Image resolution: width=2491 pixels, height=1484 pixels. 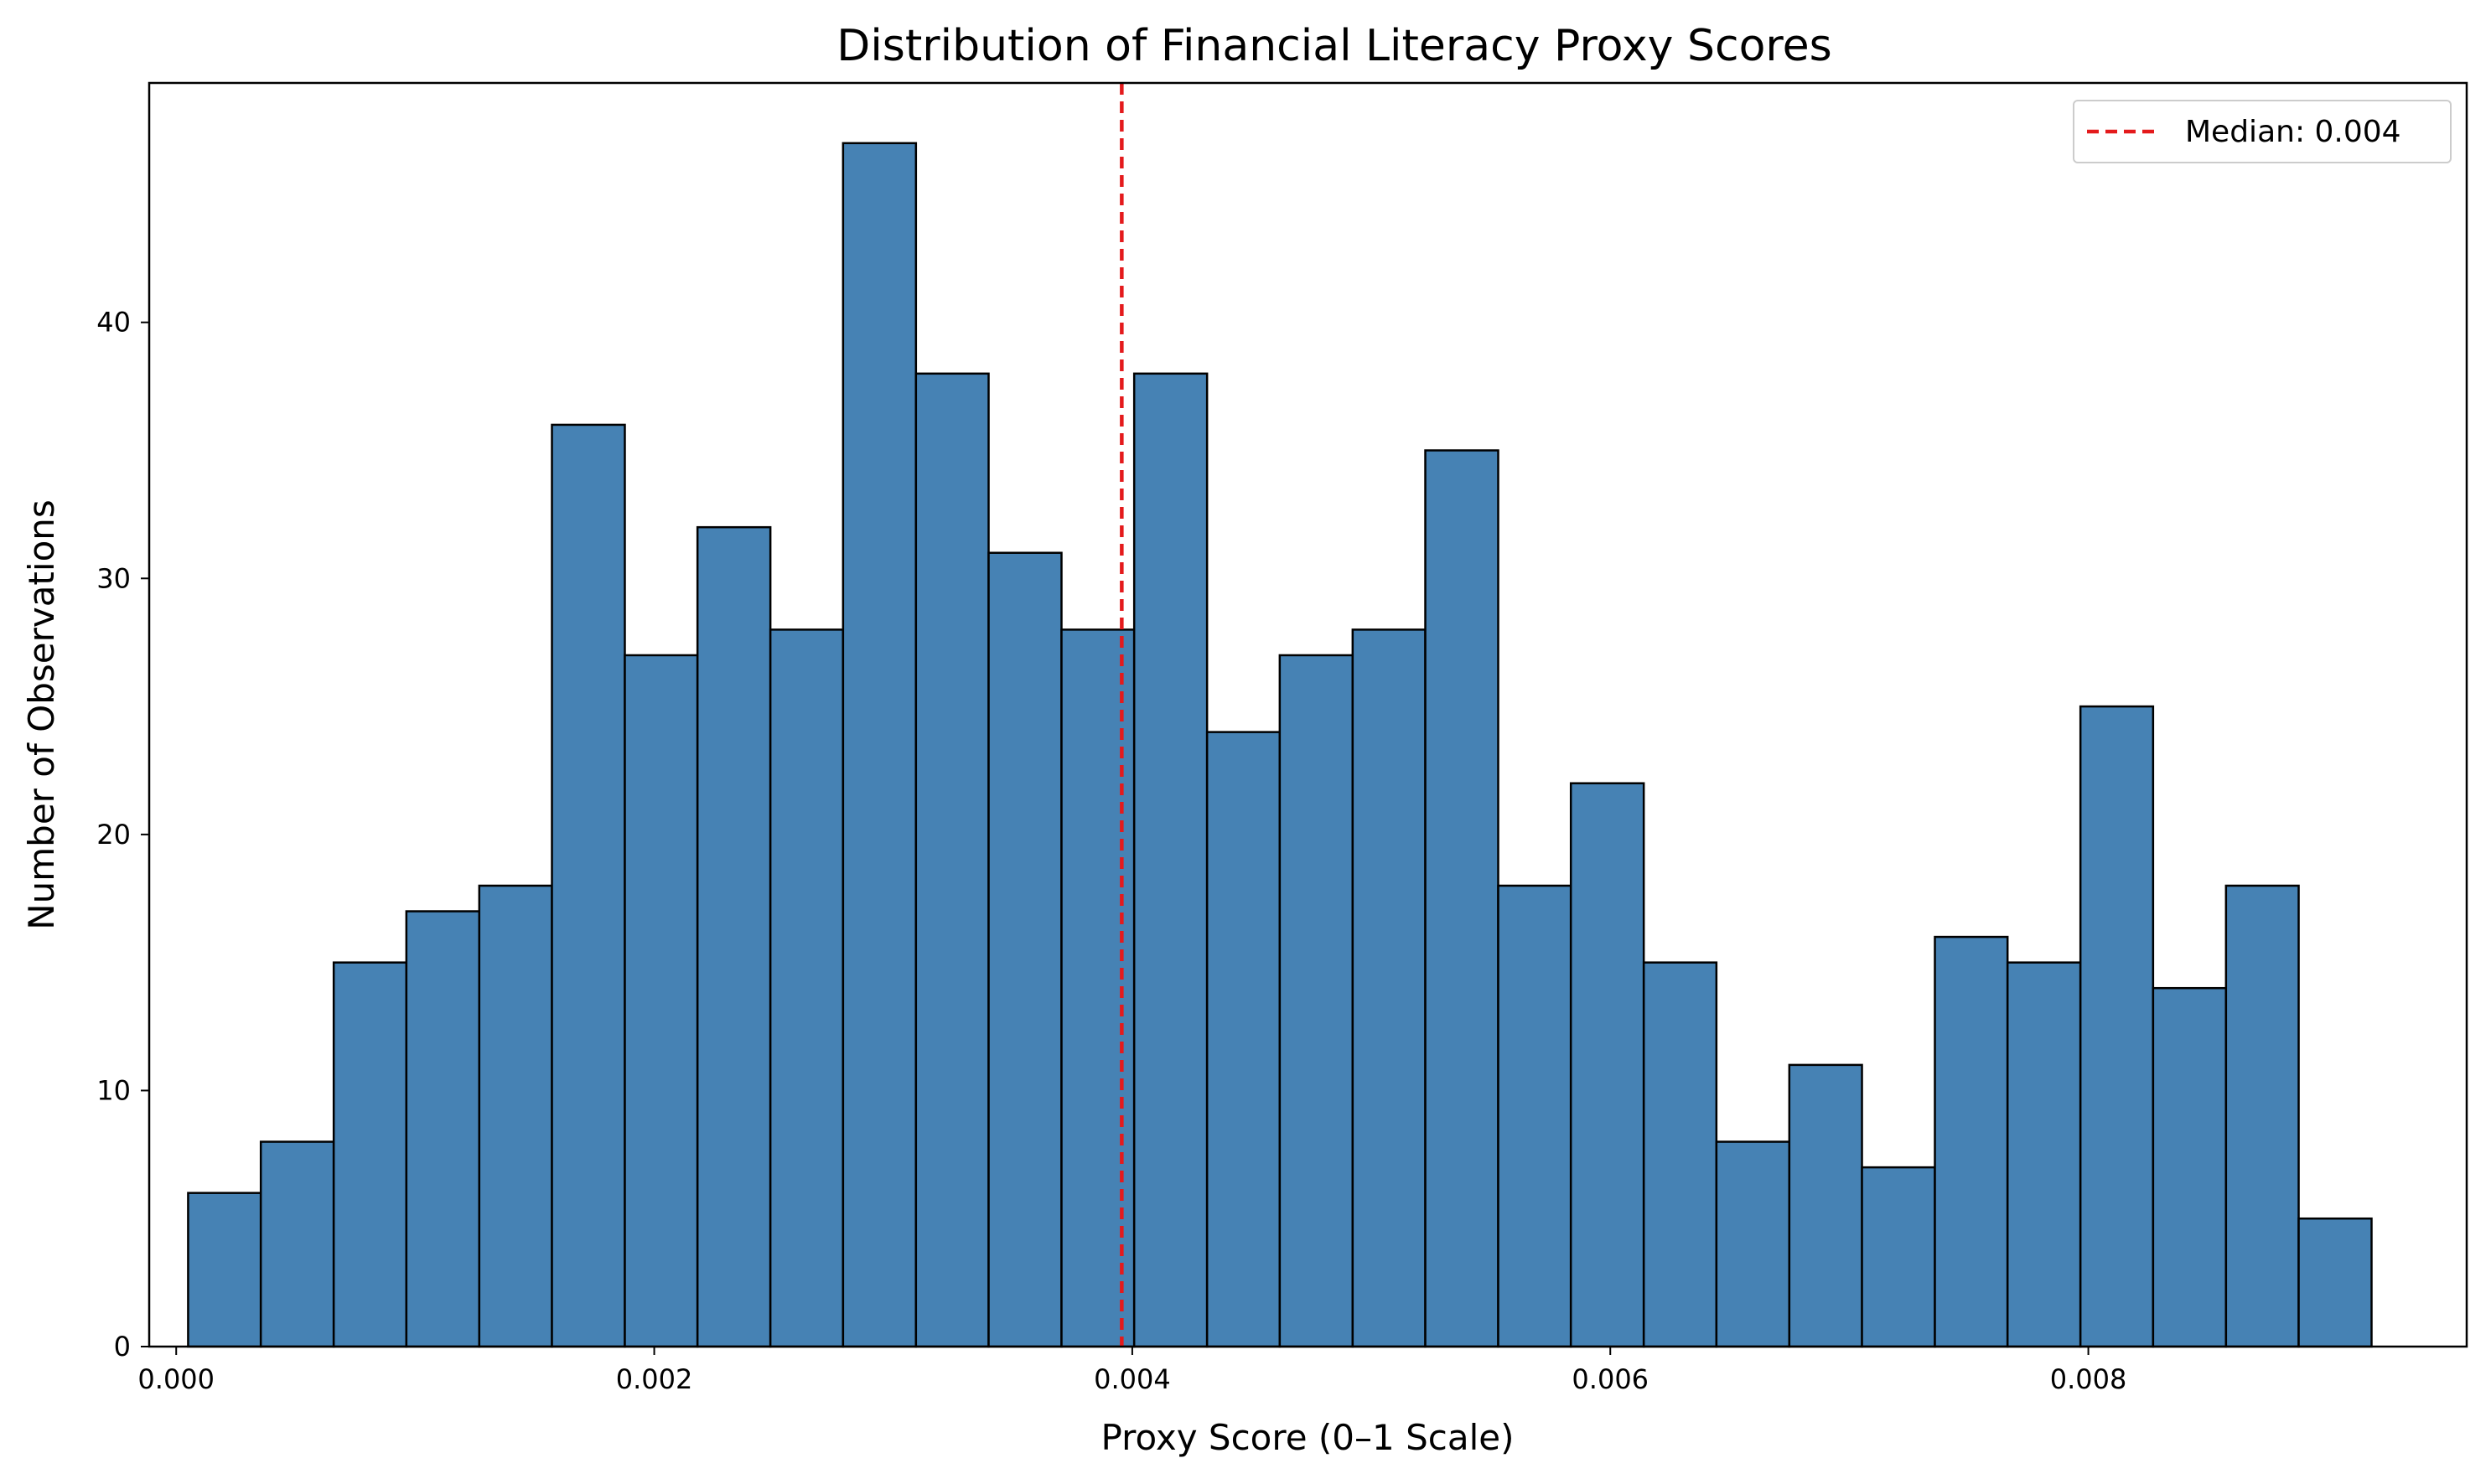 What do you see at coordinates (1308, 1437) in the screenshot?
I see `x-axis-title: Proxy Score (0–1 Scale)` at bounding box center [1308, 1437].